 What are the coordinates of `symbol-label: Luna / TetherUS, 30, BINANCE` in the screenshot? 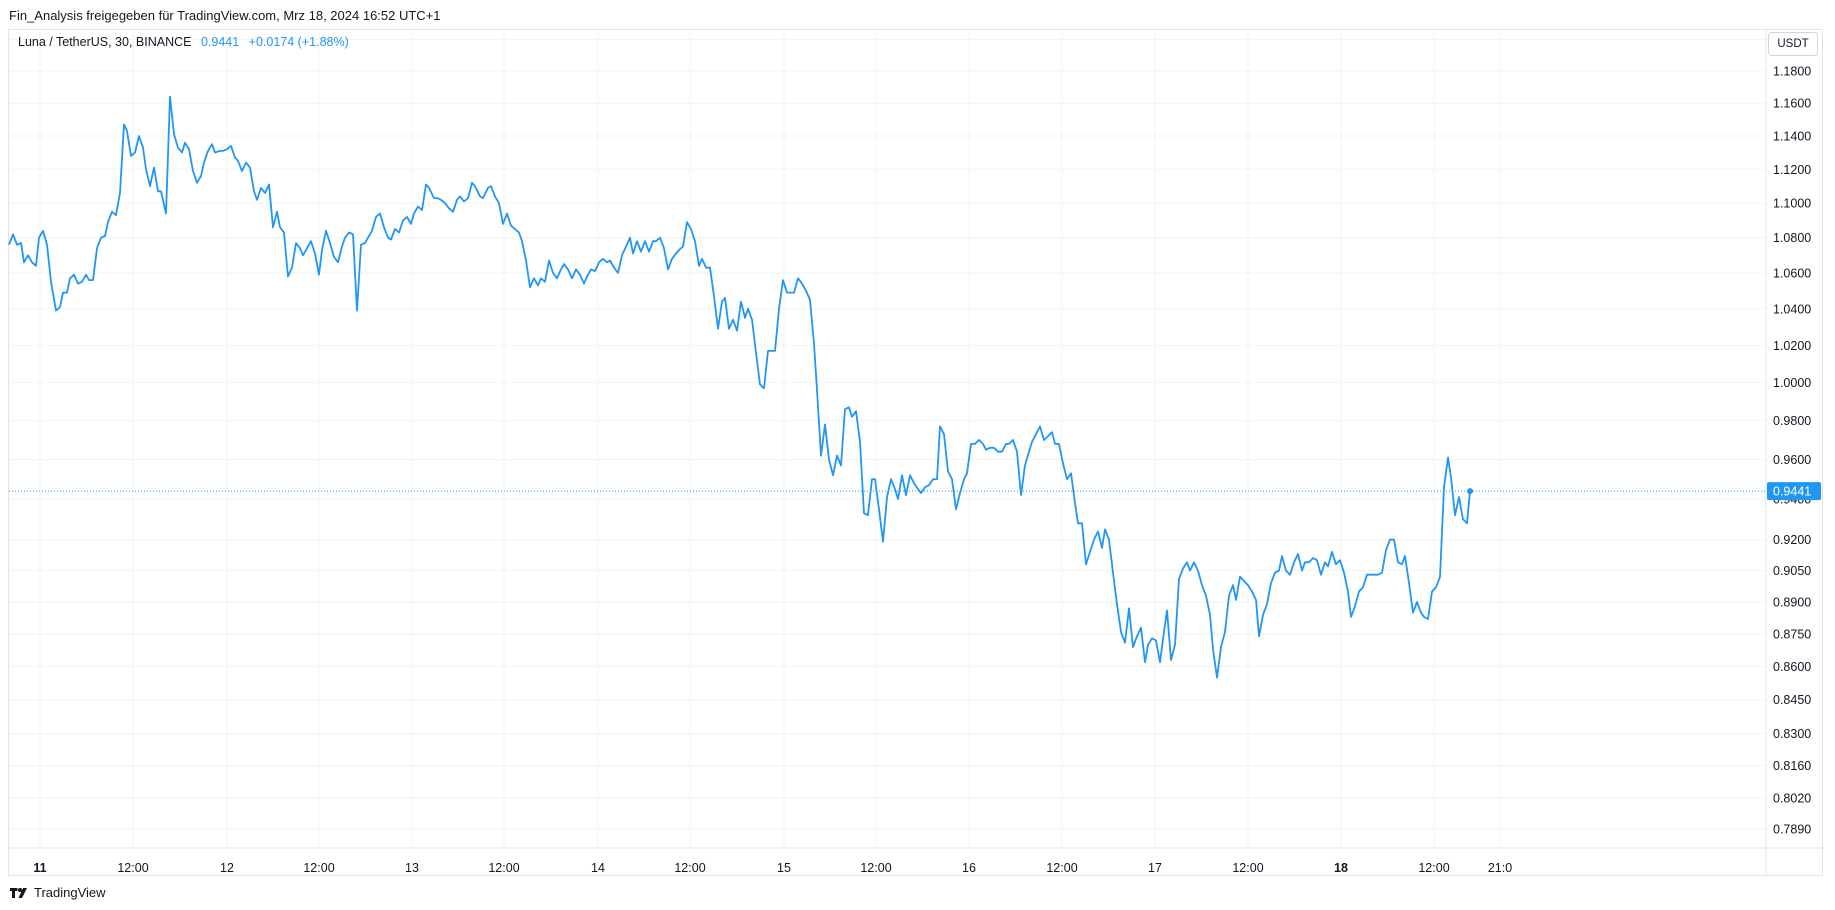 It's located at (105, 42).